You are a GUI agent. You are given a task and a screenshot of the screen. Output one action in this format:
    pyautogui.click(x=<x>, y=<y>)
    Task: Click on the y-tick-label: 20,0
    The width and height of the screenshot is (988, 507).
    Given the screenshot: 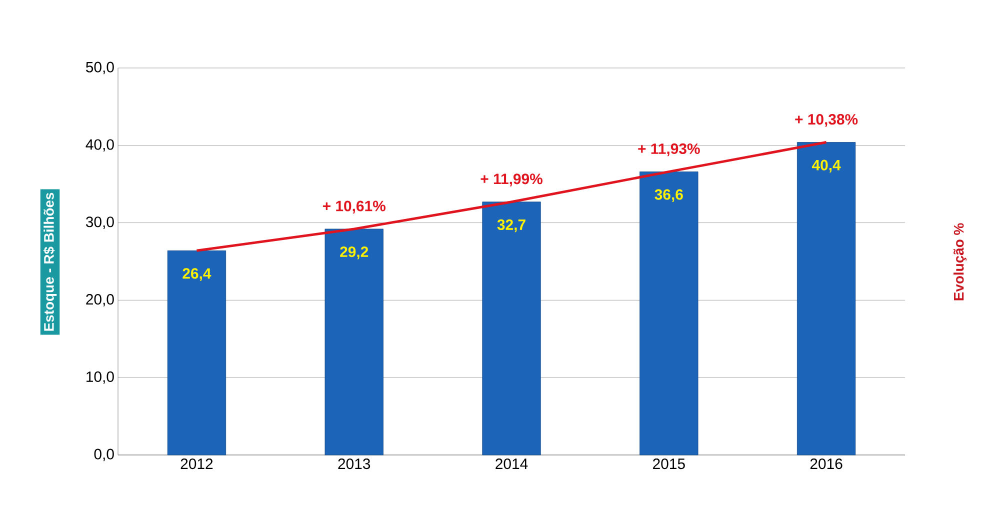 What is the action you would take?
    pyautogui.click(x=100, y=300)
    